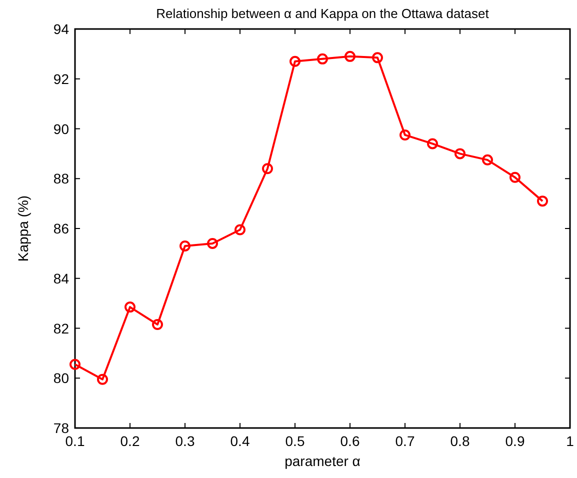 Image resolution: width=577 pixels, height=478 pixels. What do you see at coordinates (23, 228) in the screenshot?
I see `y-axis-title: Kappa (%)` at bounding box center [23, 228].